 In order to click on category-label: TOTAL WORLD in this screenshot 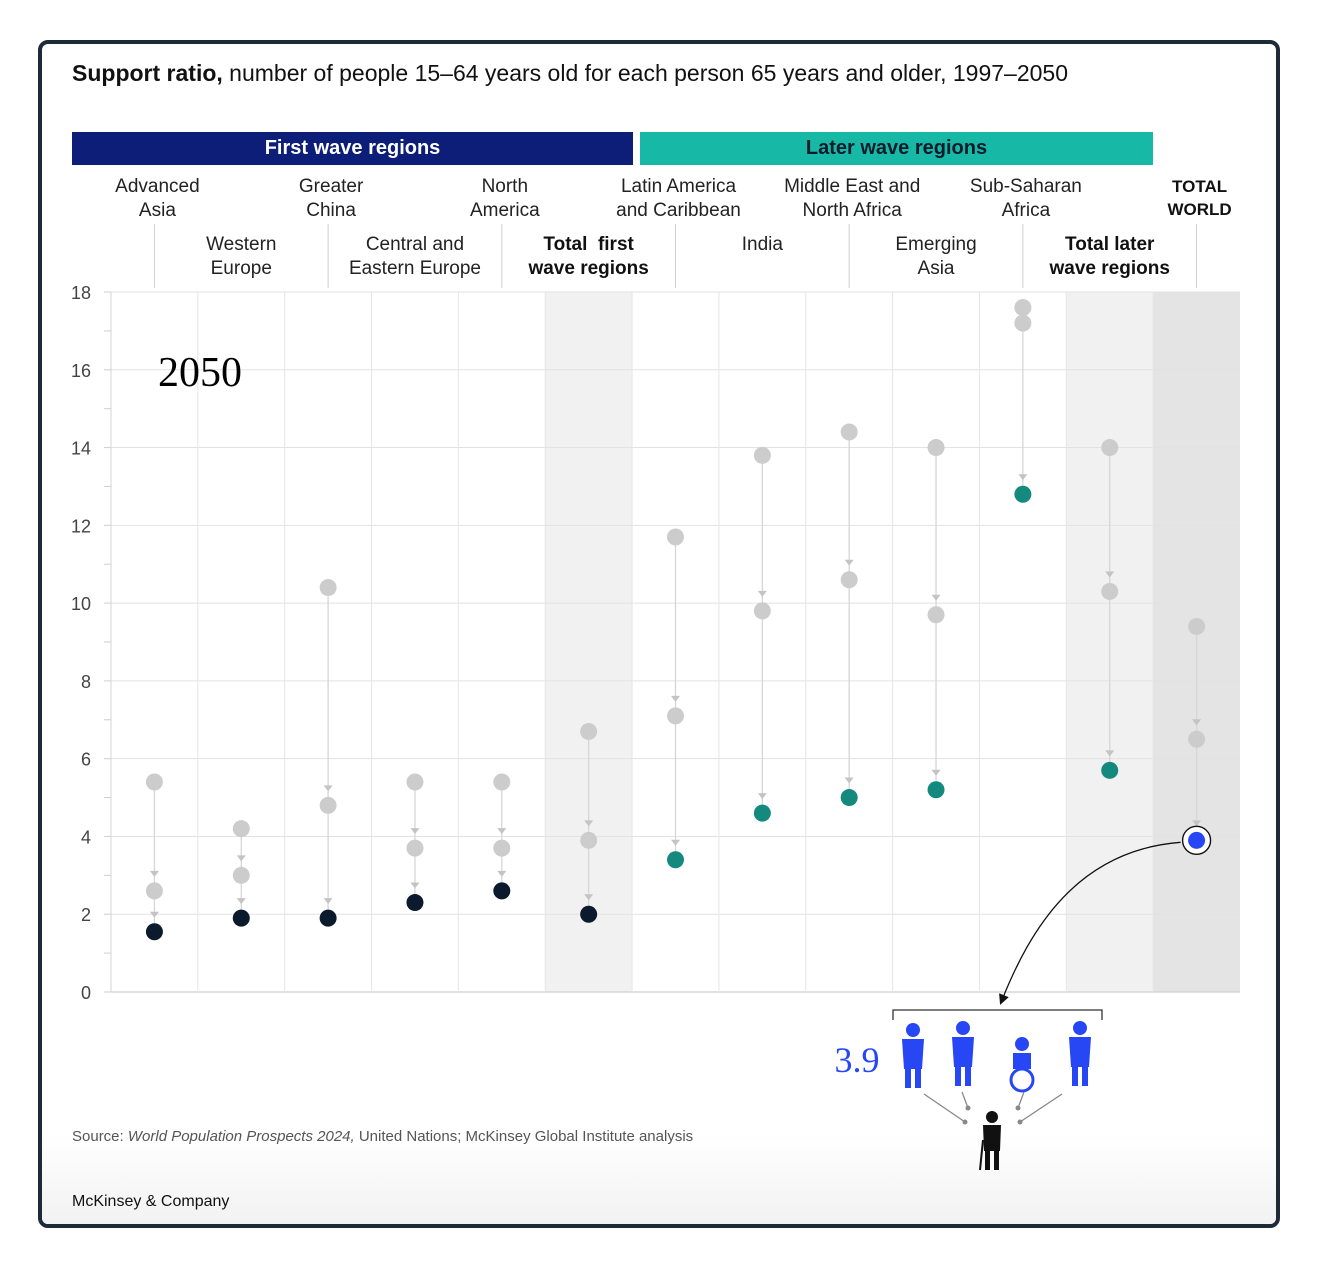, I will do `click(1199, 198)`.